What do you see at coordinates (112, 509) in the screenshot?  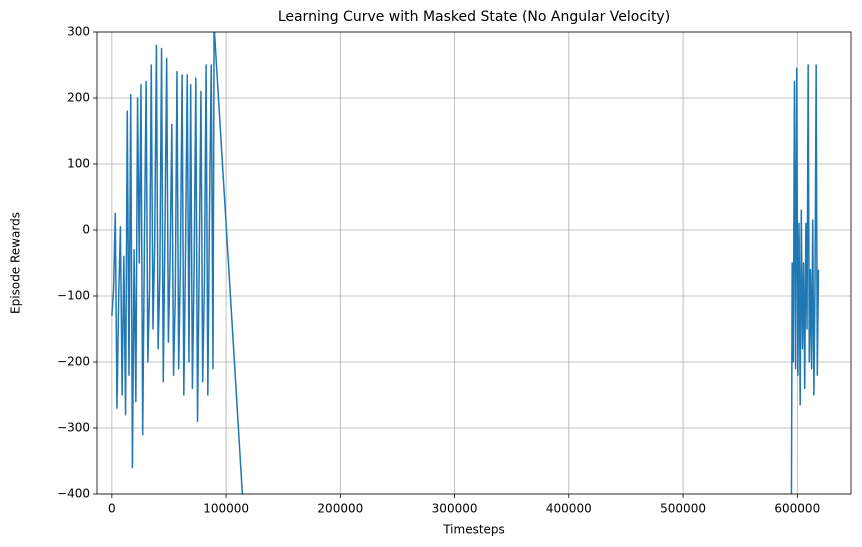 I see `x-tick-label: 0` at bounding box center [112, 509].